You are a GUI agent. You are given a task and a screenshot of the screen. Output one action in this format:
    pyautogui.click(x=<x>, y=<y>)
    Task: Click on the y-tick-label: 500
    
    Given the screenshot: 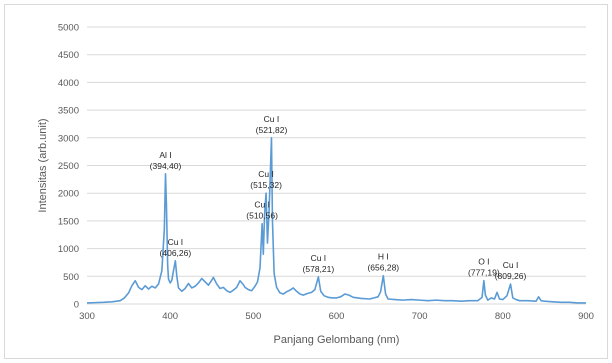 What is the action you would take?
    pyautogui.click(x=71, y=277)
    